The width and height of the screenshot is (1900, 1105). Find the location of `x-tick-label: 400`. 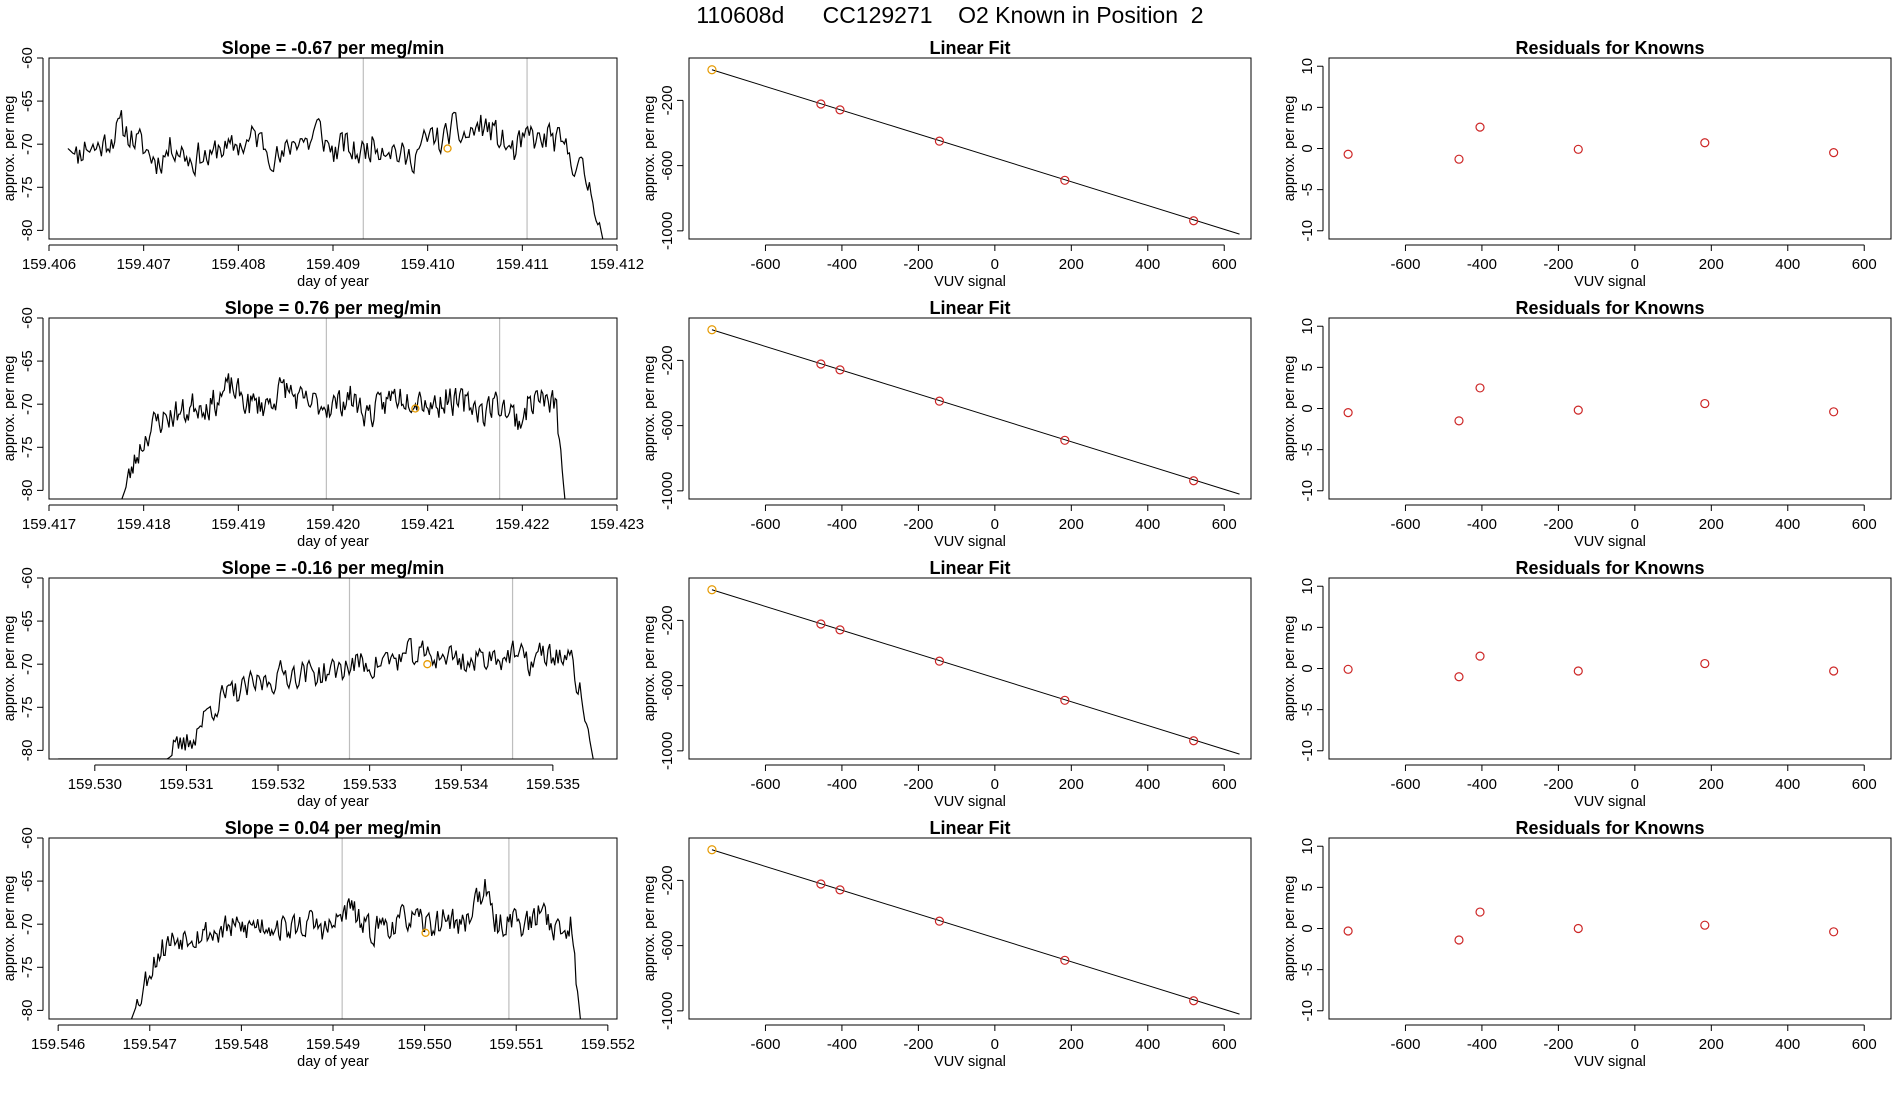

x-tick-label: 400 is located at coordinates (1787, 264).